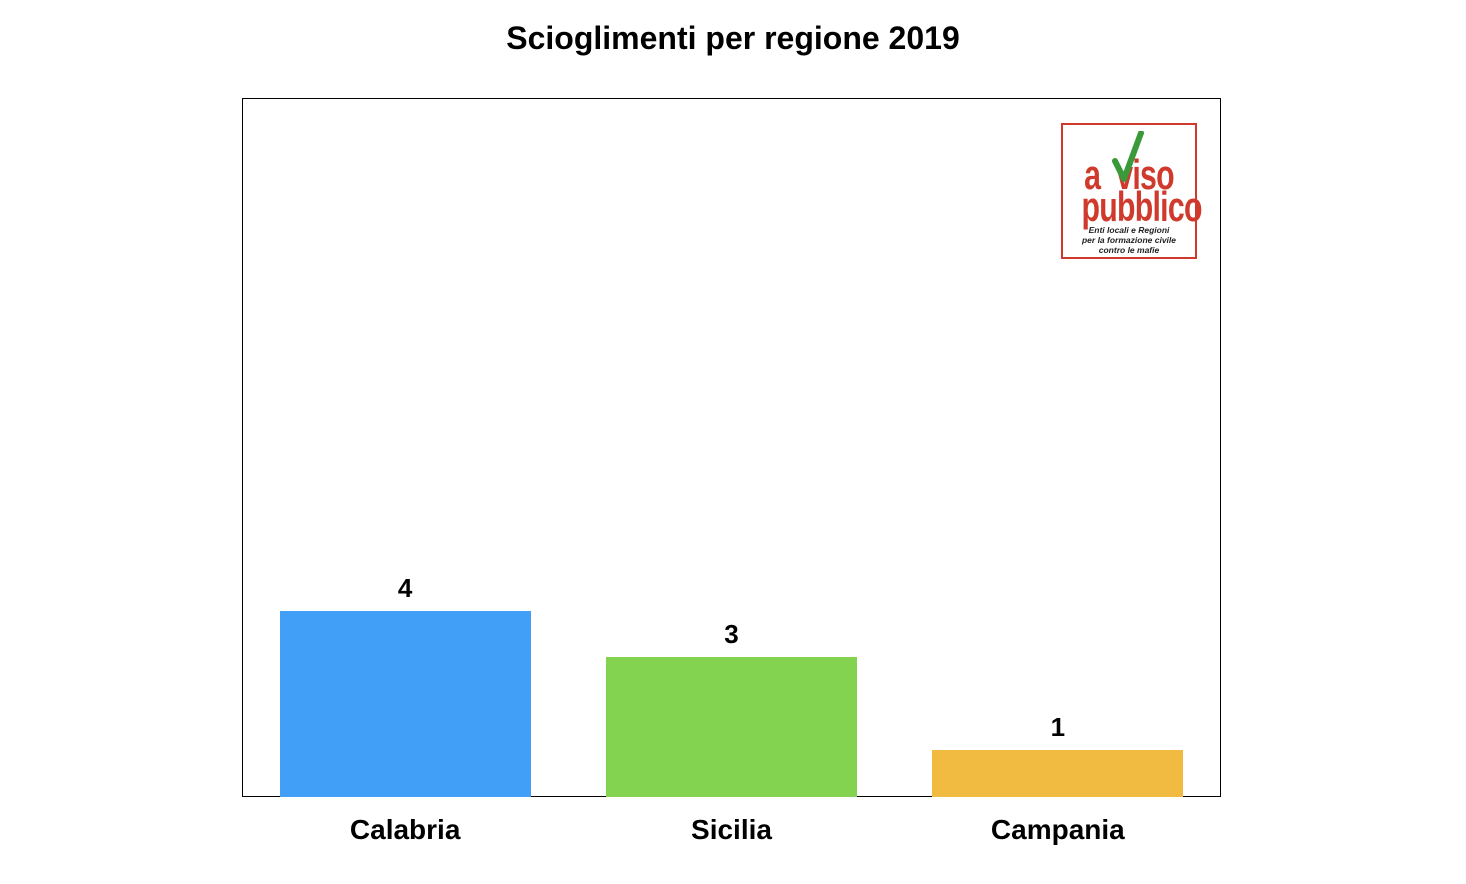  I want to click on bar-value-label: 1, so click(1058, 727).